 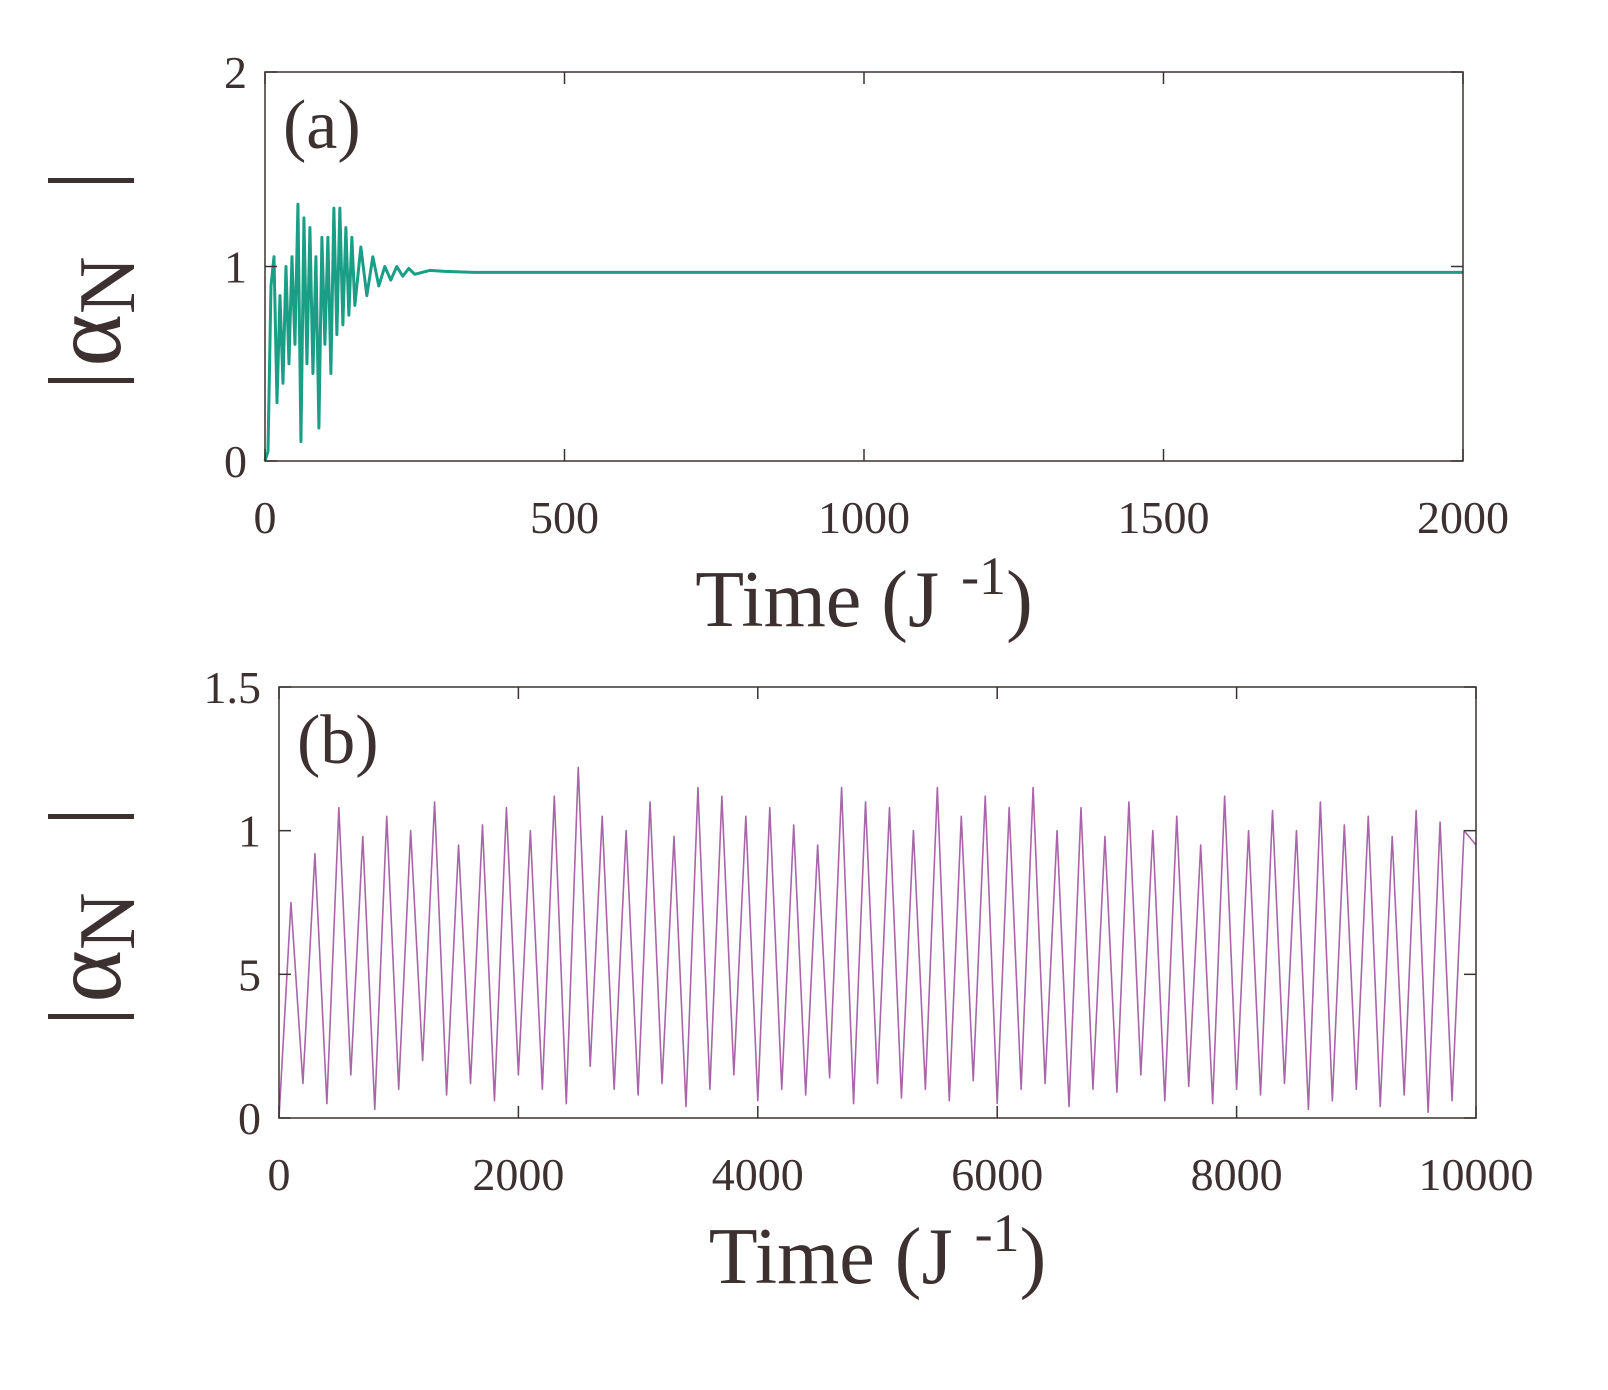 What do you see at coordinates (864, 517) in the screenshot?
I see `x-tick-label: 1000` at bounding box center [864, 517].